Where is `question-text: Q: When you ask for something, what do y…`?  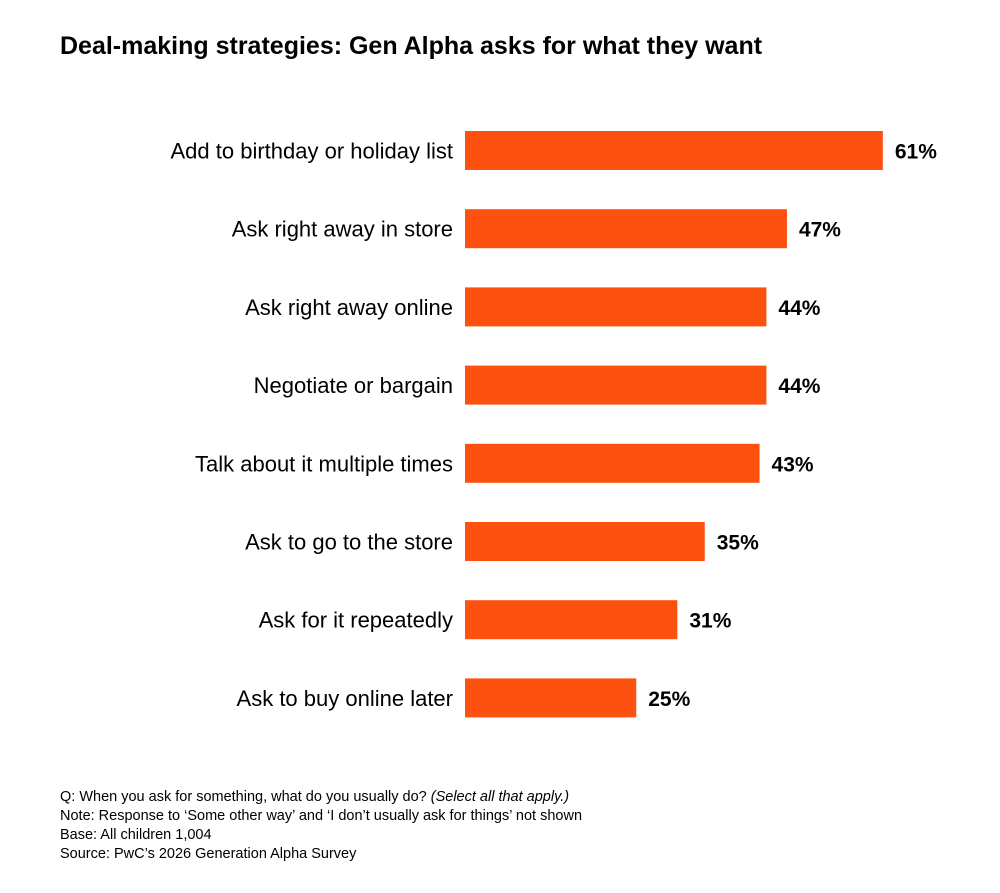 question-text: Q: When you ask for something, what do y… is located at coordinates (243, 797).